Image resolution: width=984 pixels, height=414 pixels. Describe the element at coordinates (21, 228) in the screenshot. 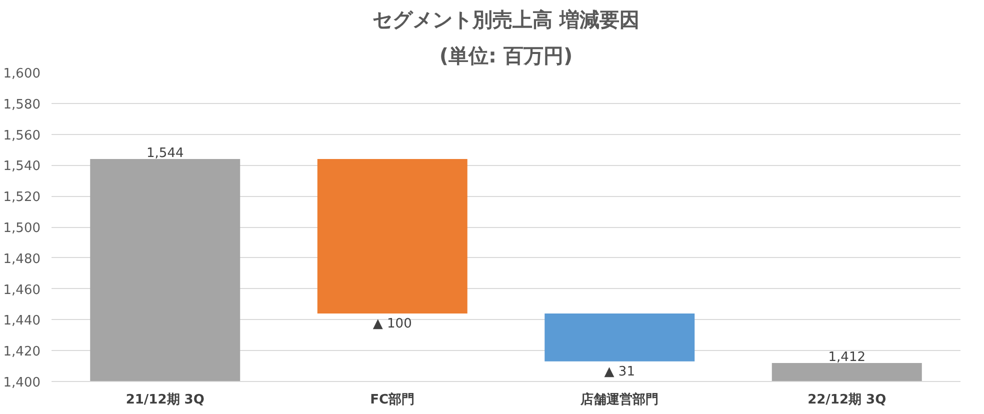

I see `y-tick-label: 1,500` at that location.